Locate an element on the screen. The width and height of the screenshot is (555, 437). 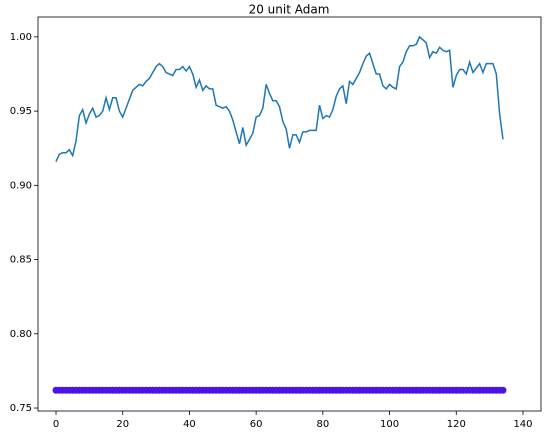
y-tick-label: 0.80 is located at coordinates (21, 334).